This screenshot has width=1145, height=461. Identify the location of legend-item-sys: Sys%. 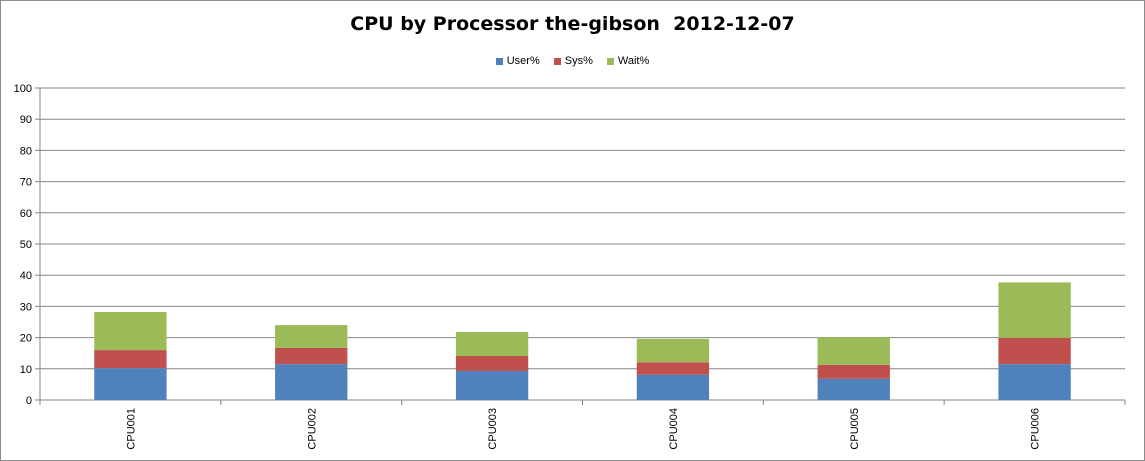
(573, 61).